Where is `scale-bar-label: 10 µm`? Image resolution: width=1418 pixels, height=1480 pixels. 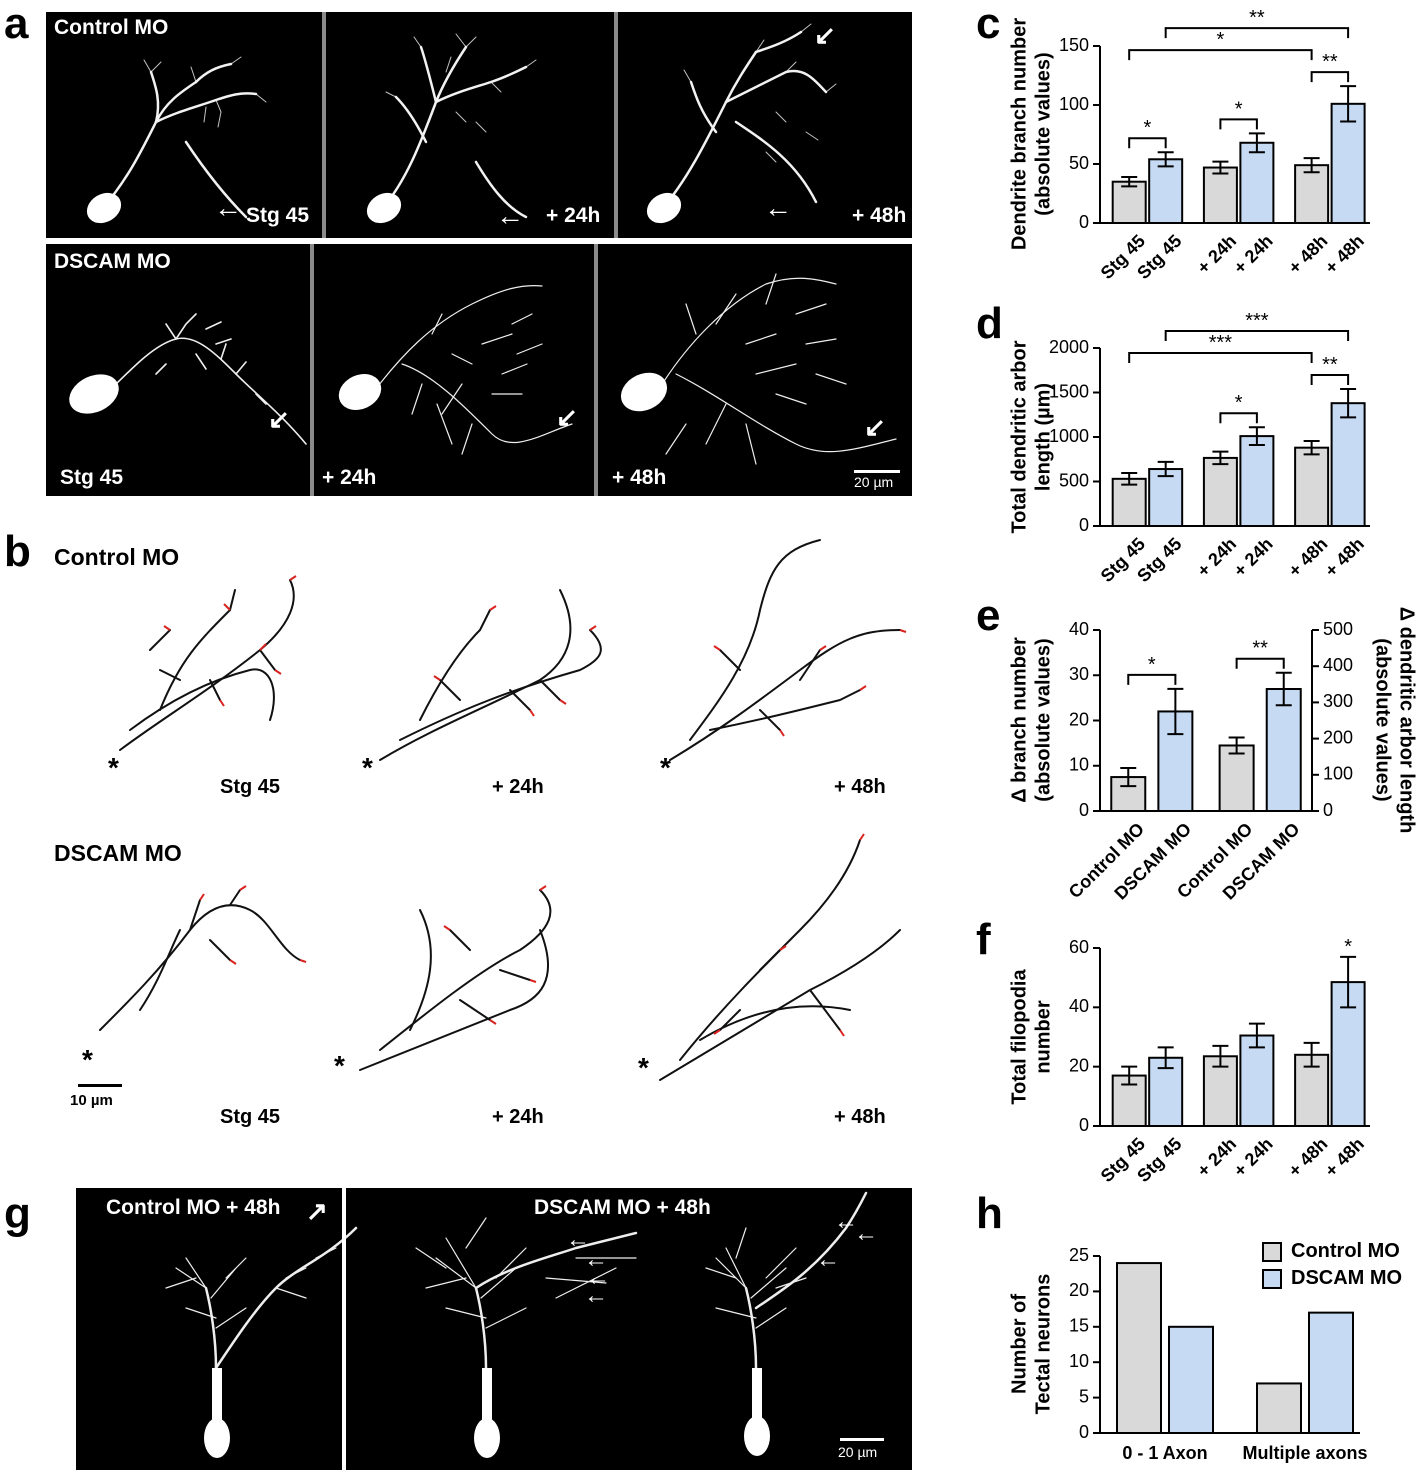 scale-bar-label: 10 µm is located at coordinates (91, 1100).